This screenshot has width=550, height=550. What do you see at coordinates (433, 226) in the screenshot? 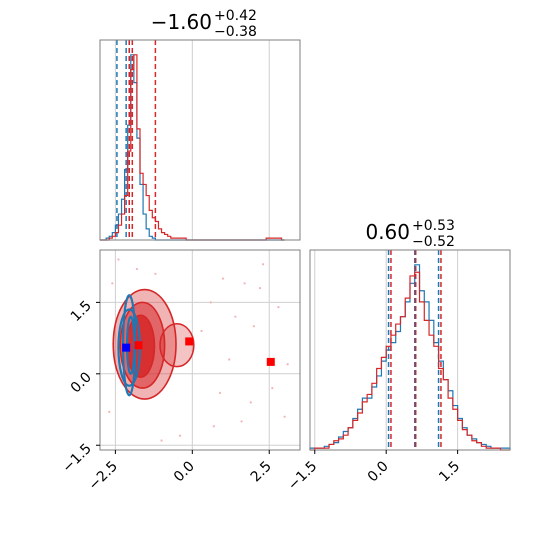
I see `param2-title-upper-error: +0.53` at bounding box center [433, 226].